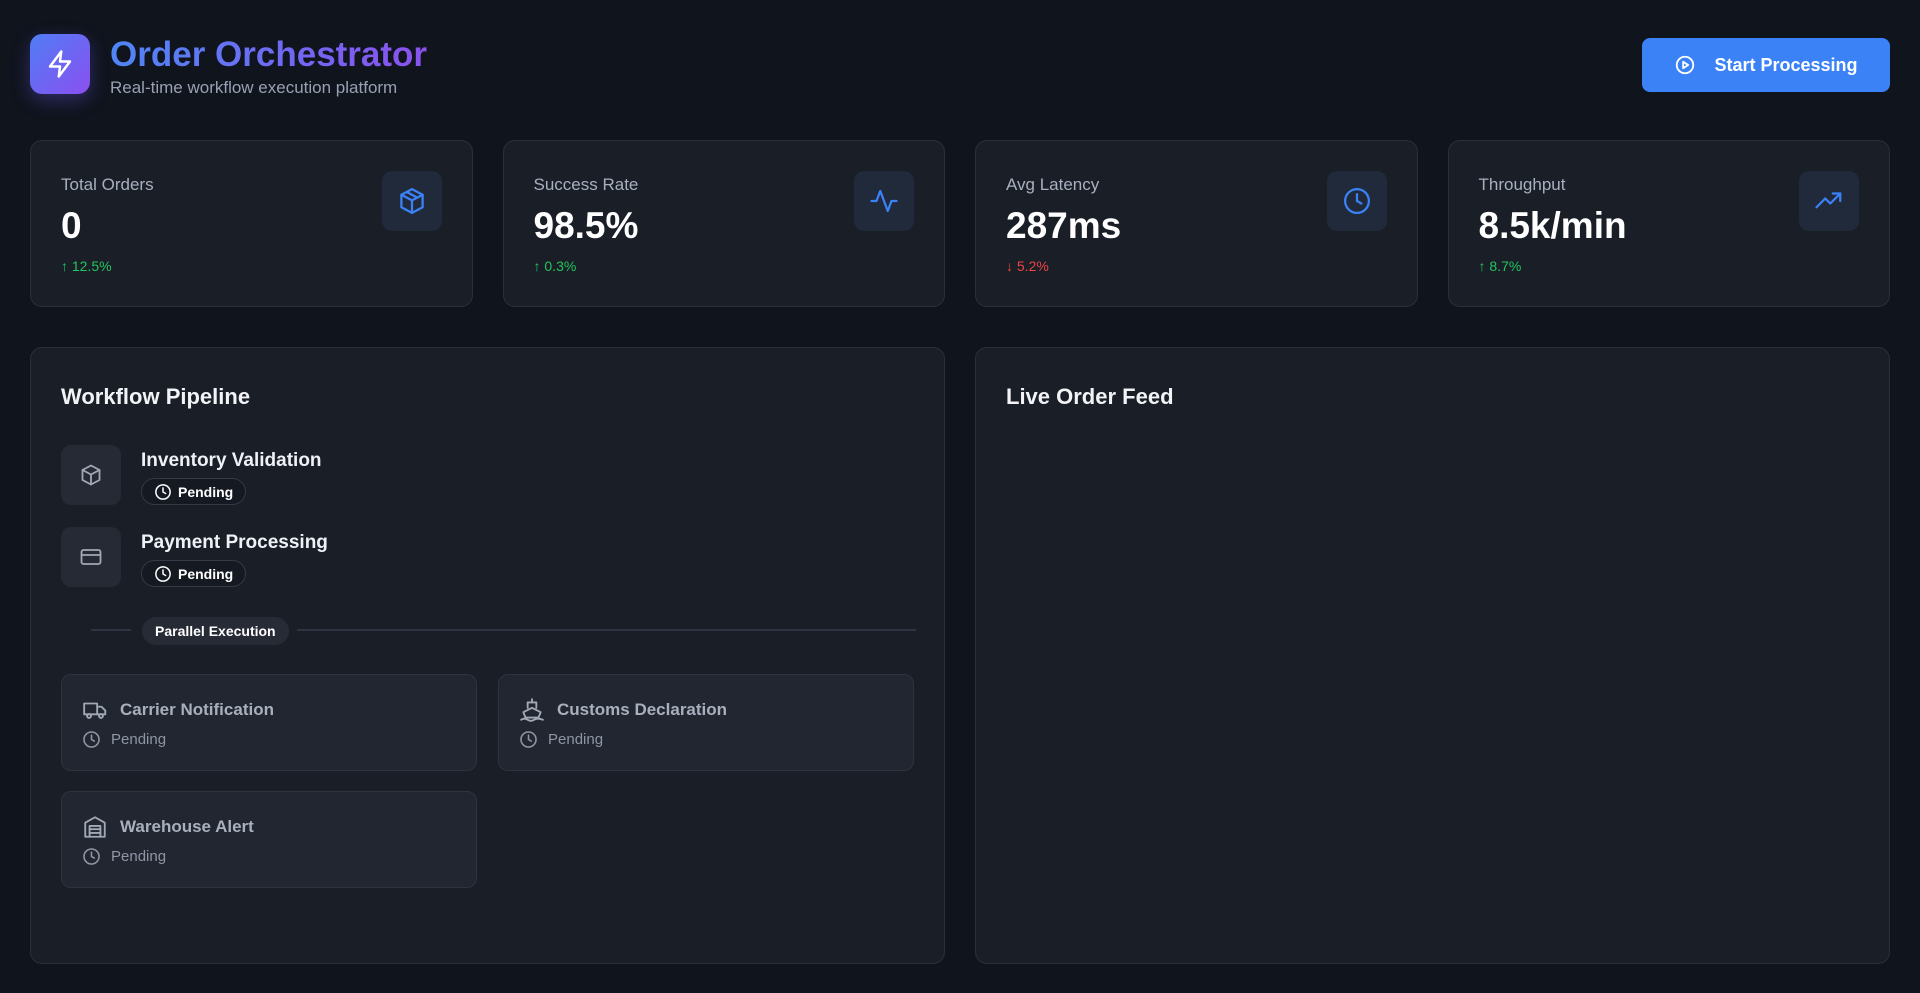 This screenshot has width=1920, height=993. What do you see at coordinates (1552, 225) in the screenshot?
I see `stat-value: 8.5k/min` at bounding box center [1552, 225].